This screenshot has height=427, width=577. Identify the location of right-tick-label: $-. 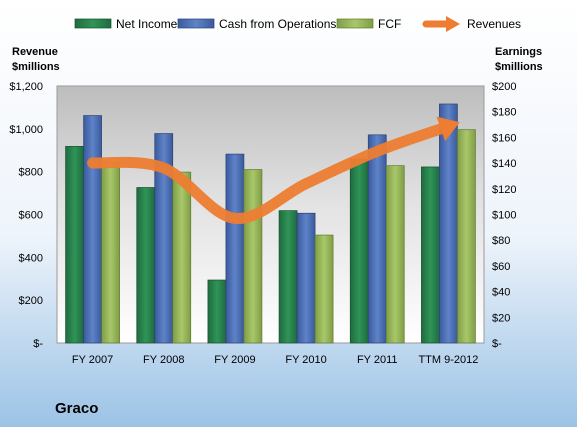
(497, 344).